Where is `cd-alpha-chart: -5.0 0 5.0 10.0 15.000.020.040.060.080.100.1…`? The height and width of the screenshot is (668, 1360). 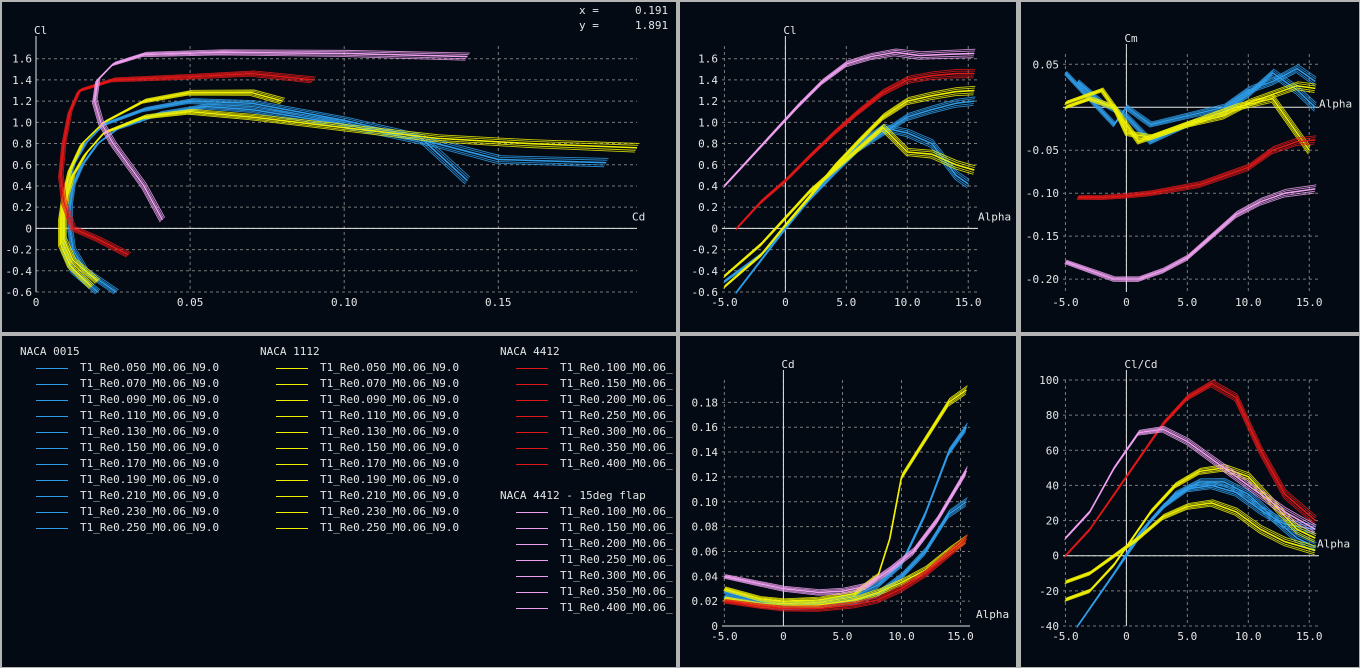
cd-alpha-chart: -5.0 0 5.0 10.0 15.000.020.040.060.080.100.1… is located at coordinates (848, 501).